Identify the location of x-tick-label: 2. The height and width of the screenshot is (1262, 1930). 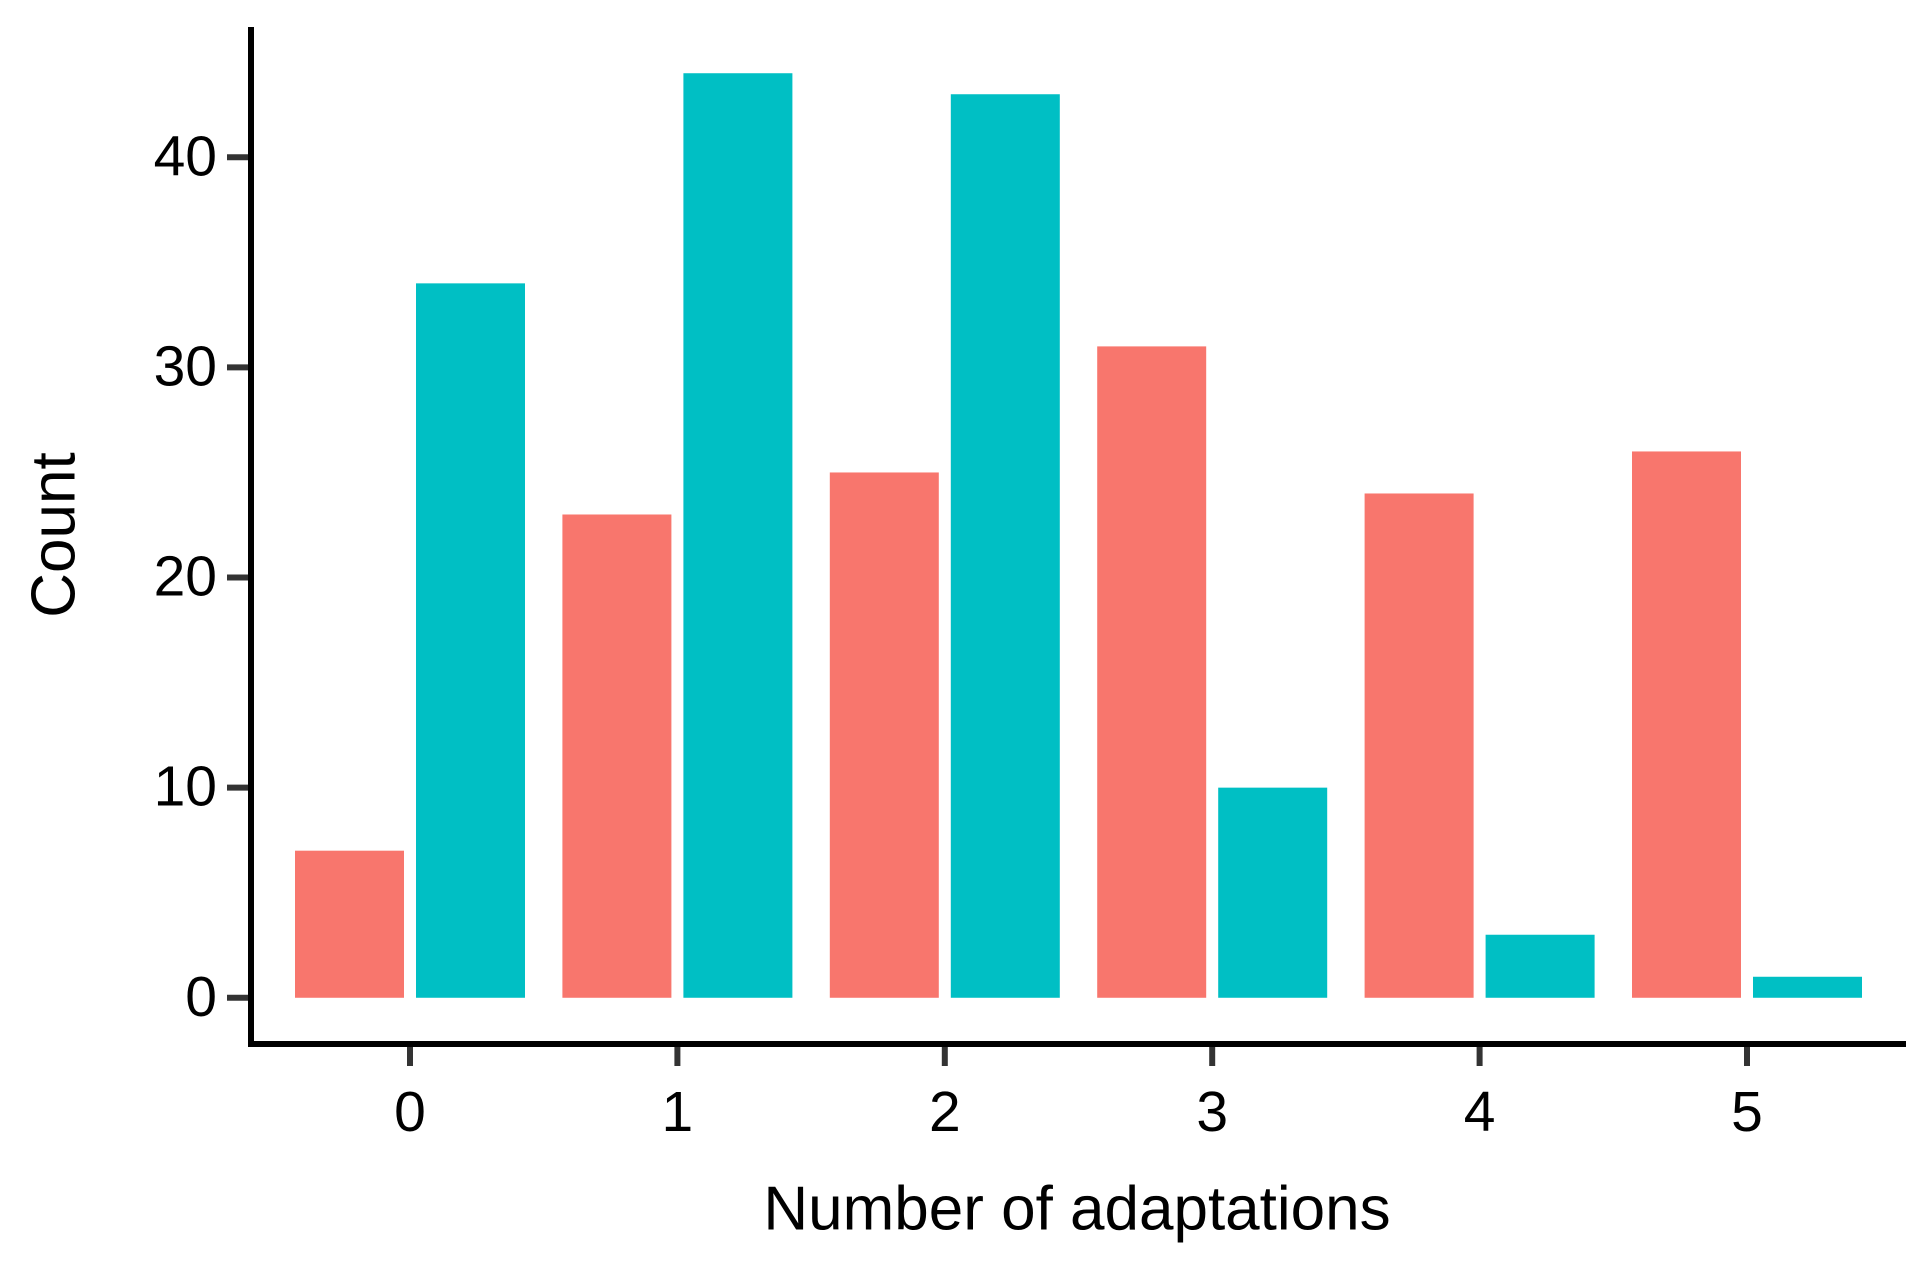
(945, 1112).